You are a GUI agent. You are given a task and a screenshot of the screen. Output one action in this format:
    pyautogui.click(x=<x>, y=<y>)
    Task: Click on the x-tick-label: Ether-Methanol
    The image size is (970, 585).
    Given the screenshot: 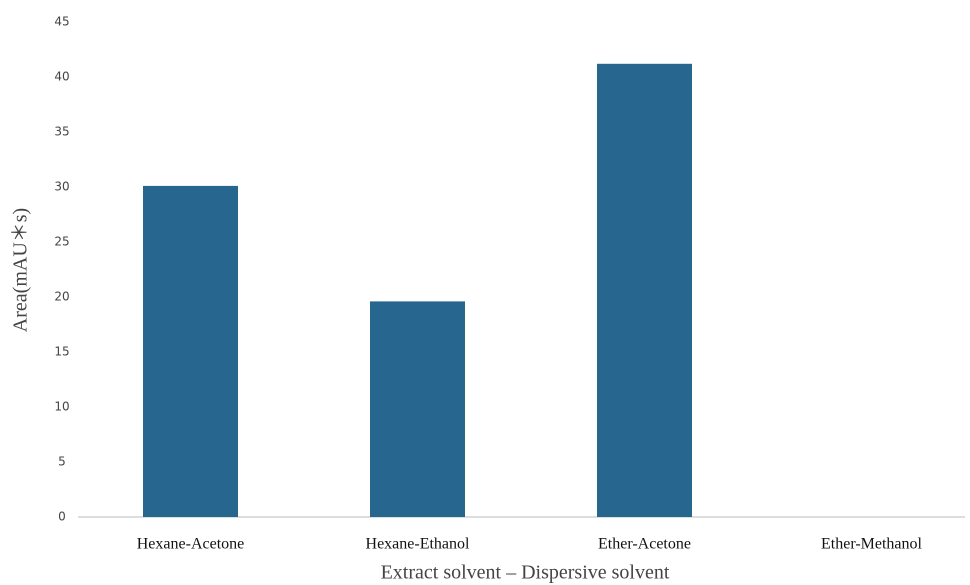 What is the action you would take?
    pyautogui.click(x=872, y=544)
    